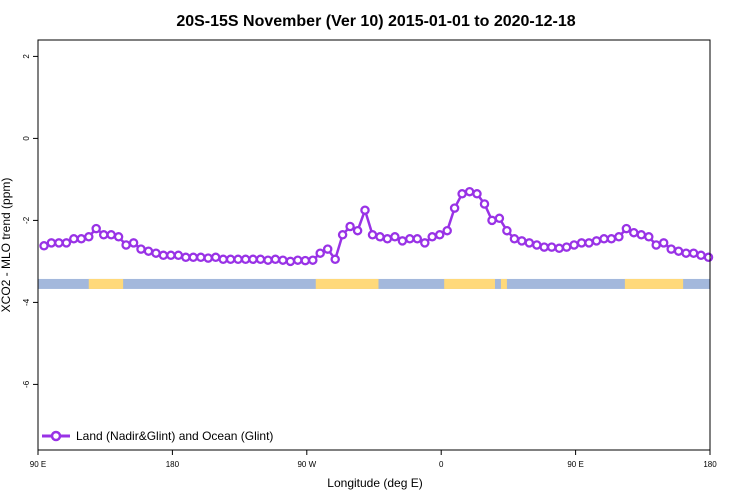  Describe the element at coordinates (26, 384) in the screenshot. I see `y-tick-label: -6` at that location.